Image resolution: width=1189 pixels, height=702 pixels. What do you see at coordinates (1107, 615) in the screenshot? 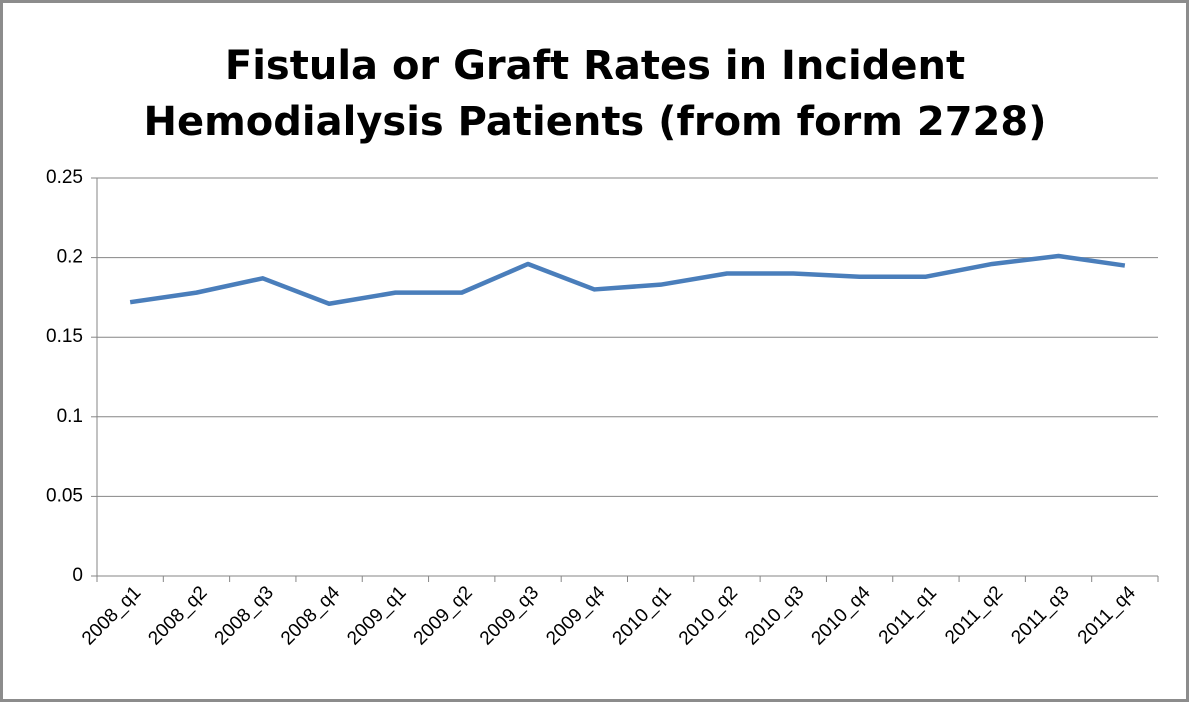
I see `x-tick-label: 2011_q4` at bounding box center [1107, 615].